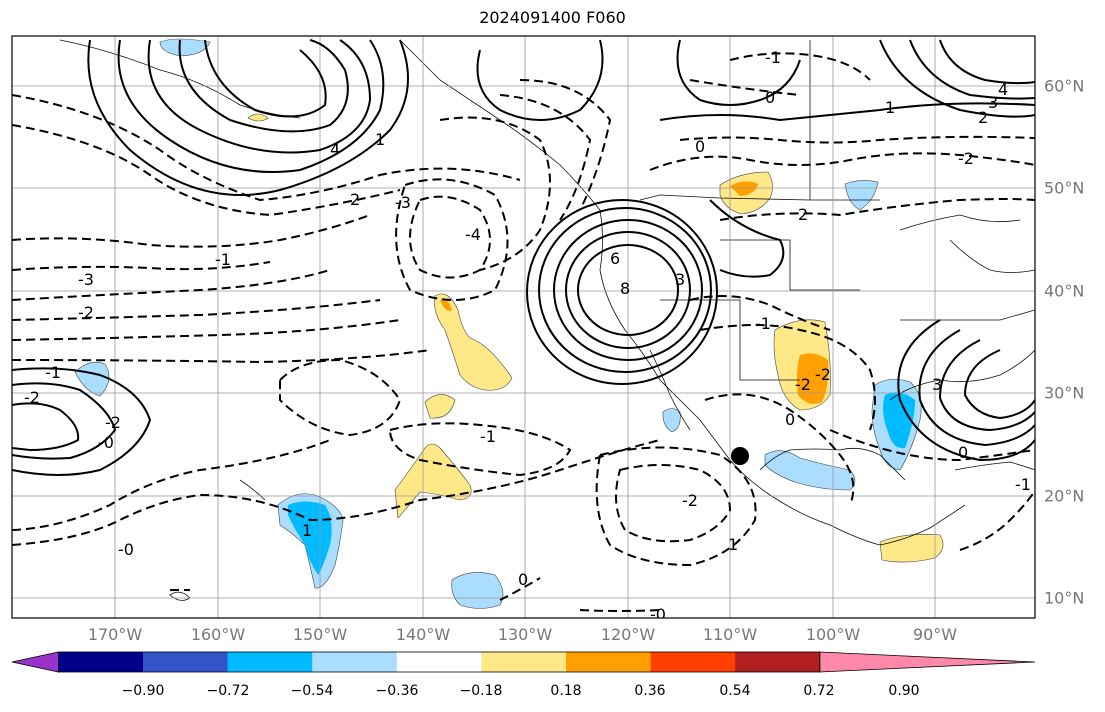 Image resolution: width=1105 pixels, height=712 pixels. I want to click on lon-label: 140°W, so click(423, 634).